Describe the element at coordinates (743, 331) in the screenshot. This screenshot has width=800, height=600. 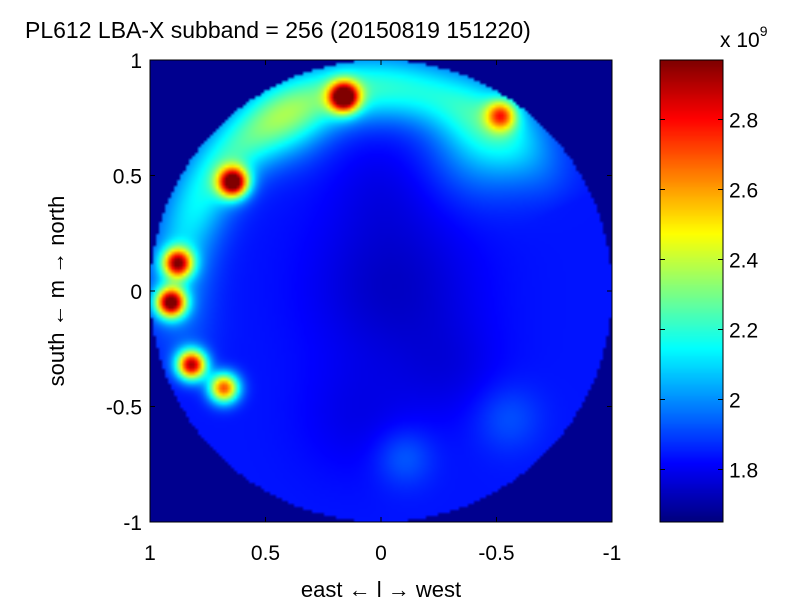
I see `colorbar-tick-label: 2.2` at that location.